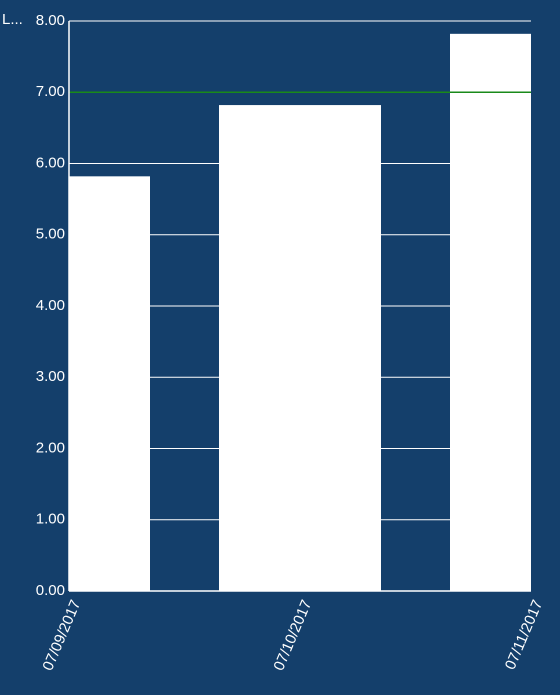 The width and height of the screenshot is (560, 695). What do you see at coordinates (50, 305) in the screenshot?
I see `y-tick-label: 4.00` at bounding box center [50, 305].